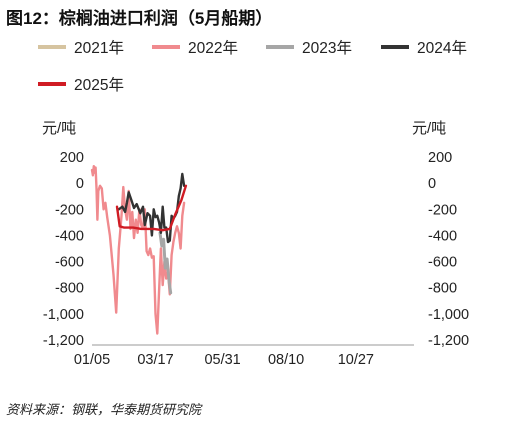 The height and width of the screenshot is (426, 519). I want to click on legend-swatch-2025, so click(52, 84).